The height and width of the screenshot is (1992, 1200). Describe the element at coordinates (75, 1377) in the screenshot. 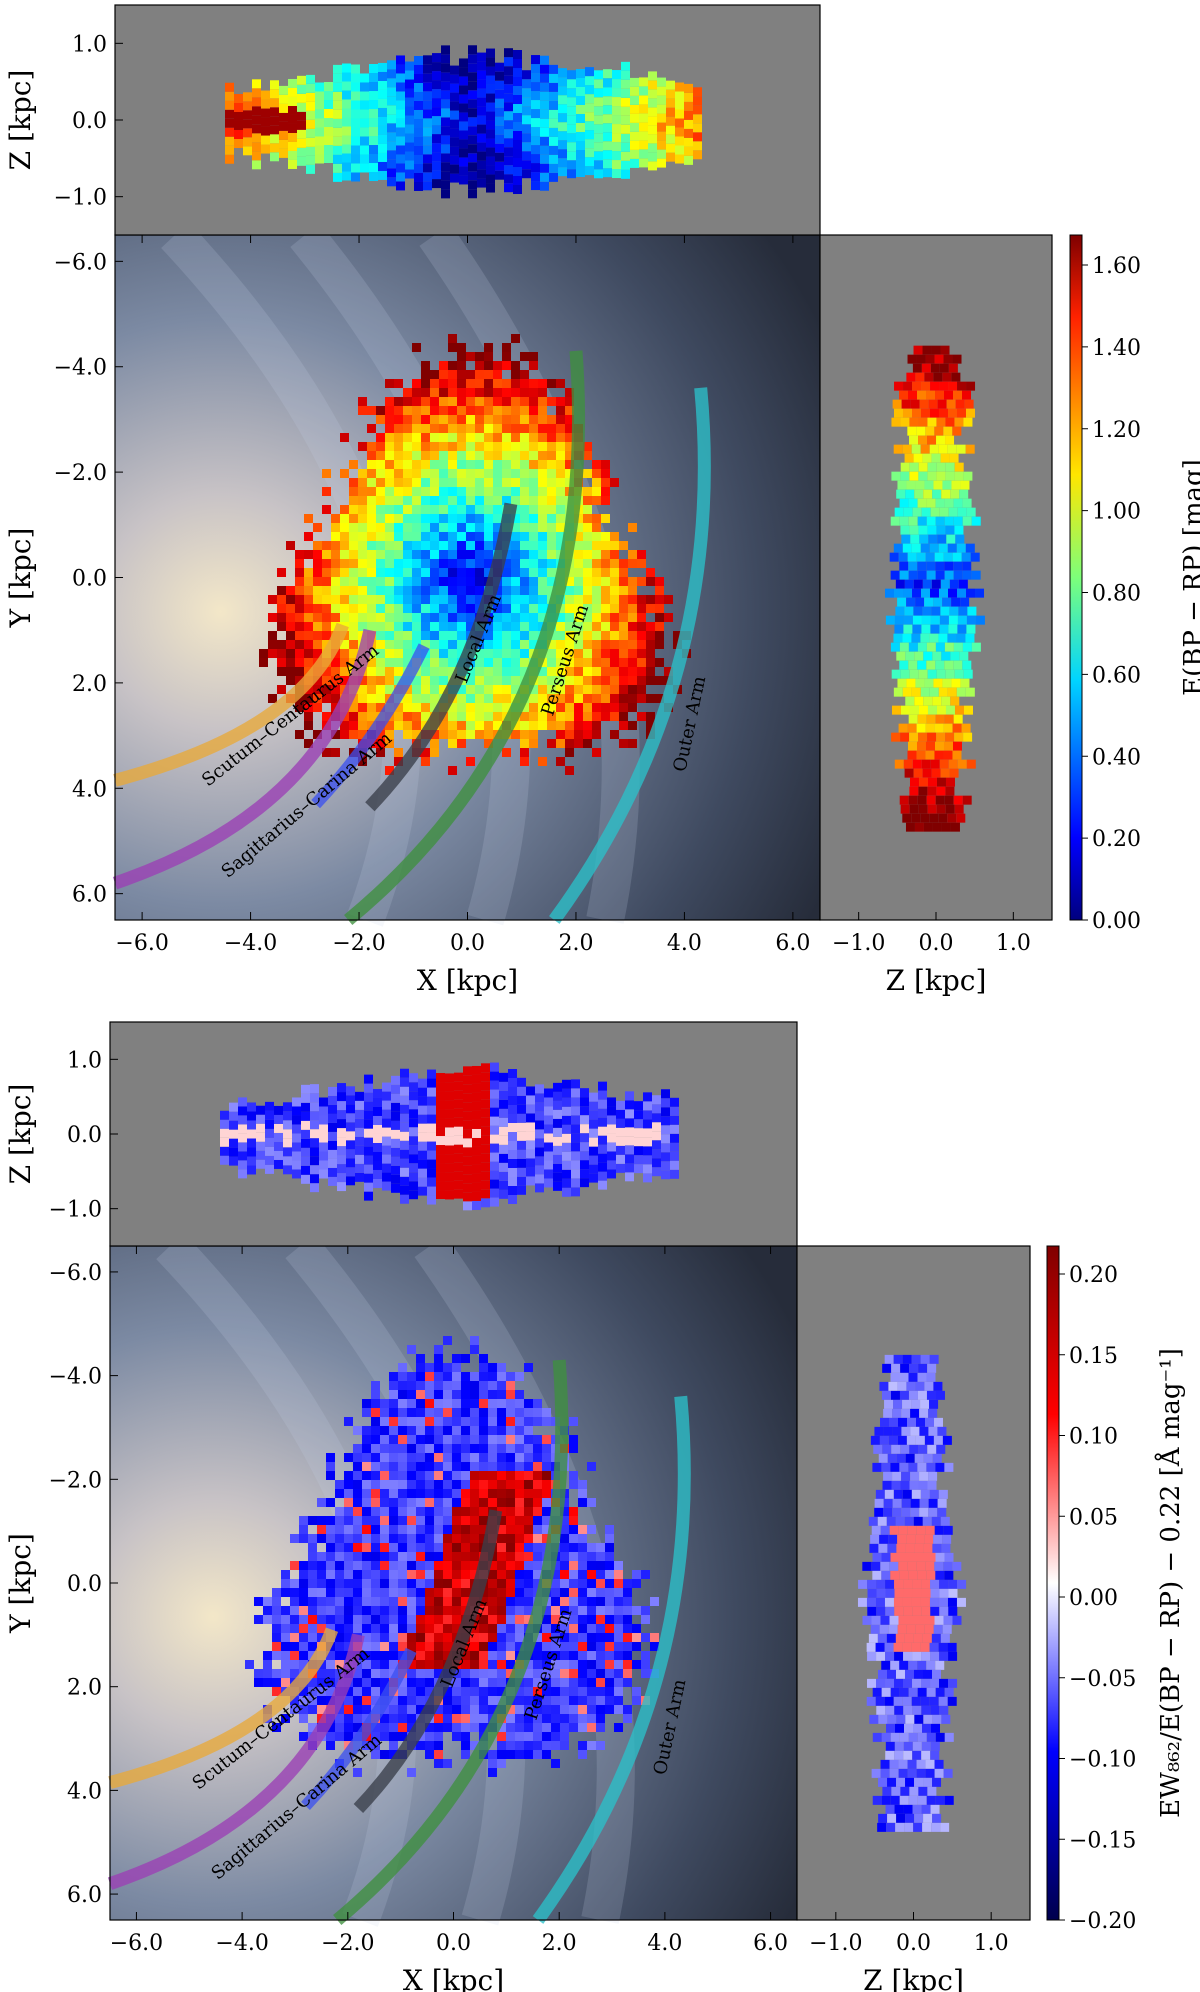

I see `y-tick-label: −4.0` at that location.